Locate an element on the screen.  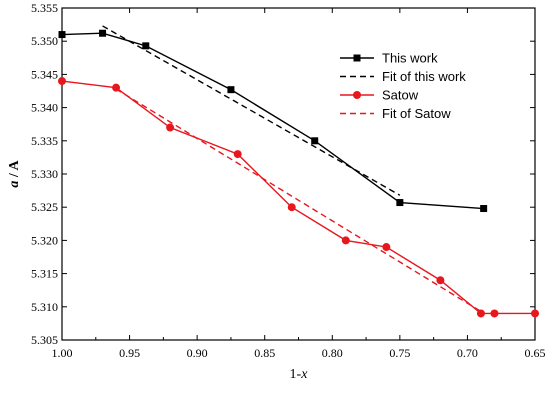
y-axis-title-var: a is located at coordinates (14, 184).